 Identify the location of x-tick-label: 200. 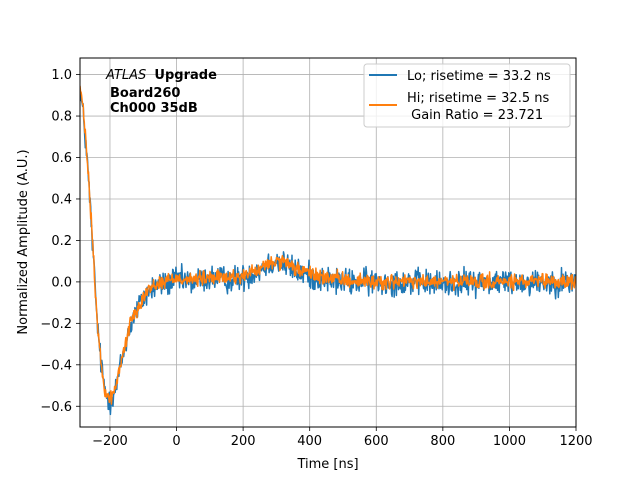
(243, 441).